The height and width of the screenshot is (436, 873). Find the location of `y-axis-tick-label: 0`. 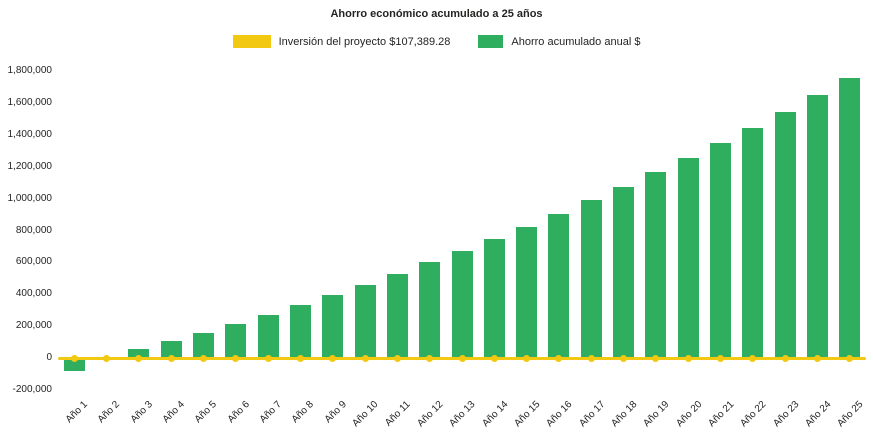

y-axis-tick-label: 0 is located at coordinates (49, 358).